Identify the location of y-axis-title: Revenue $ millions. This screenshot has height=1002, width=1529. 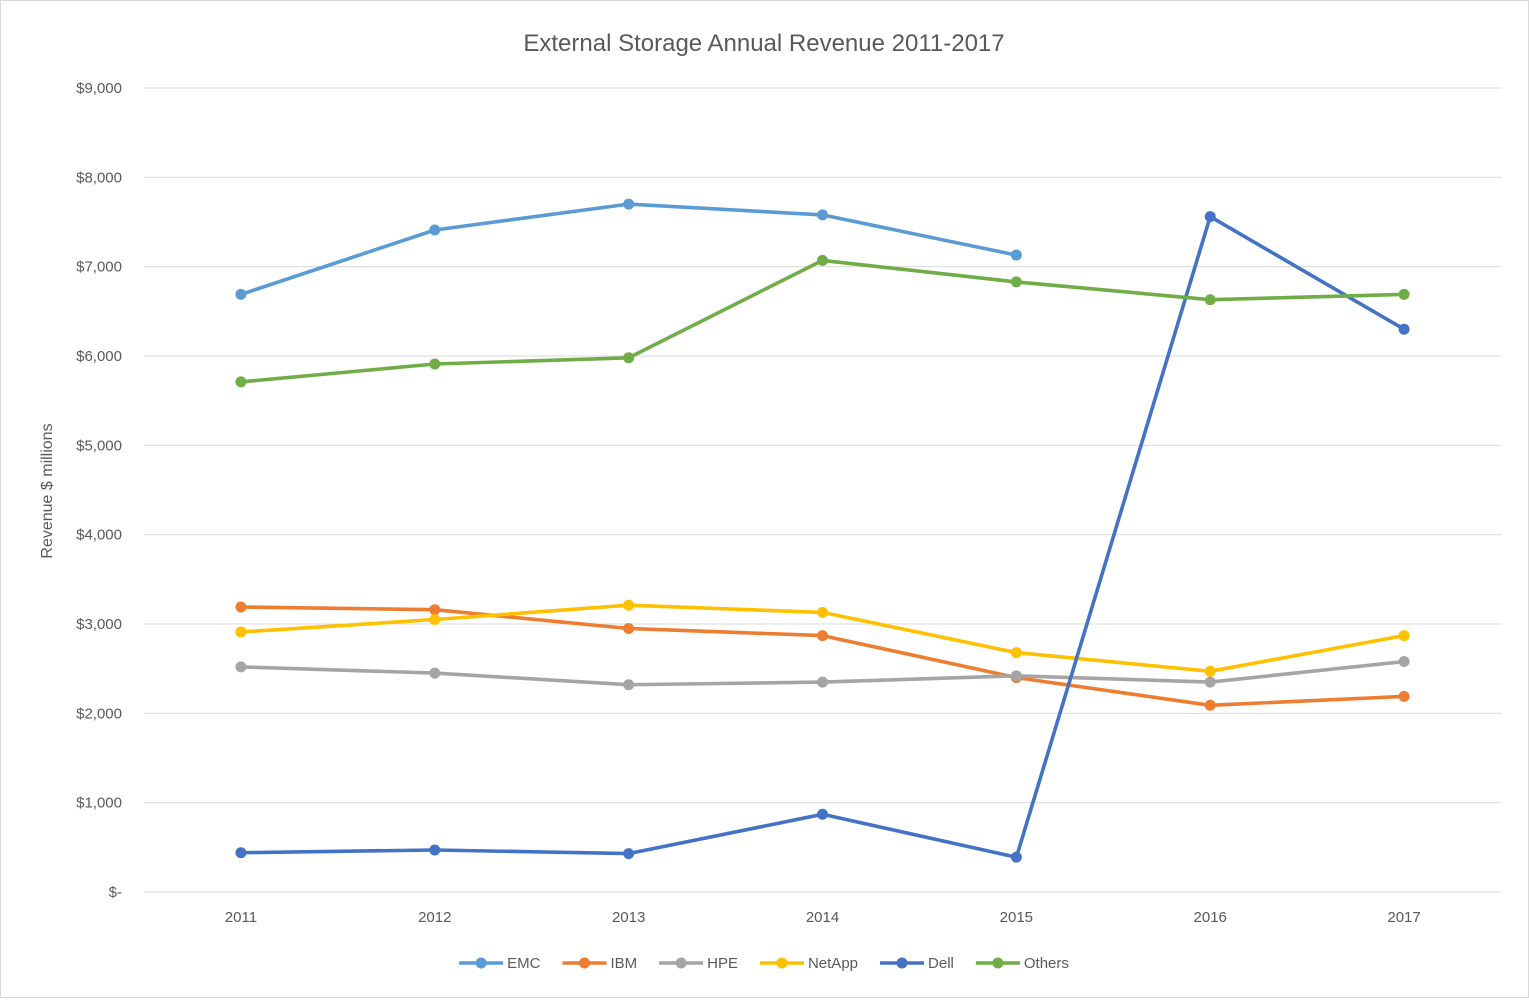
(47, 490).